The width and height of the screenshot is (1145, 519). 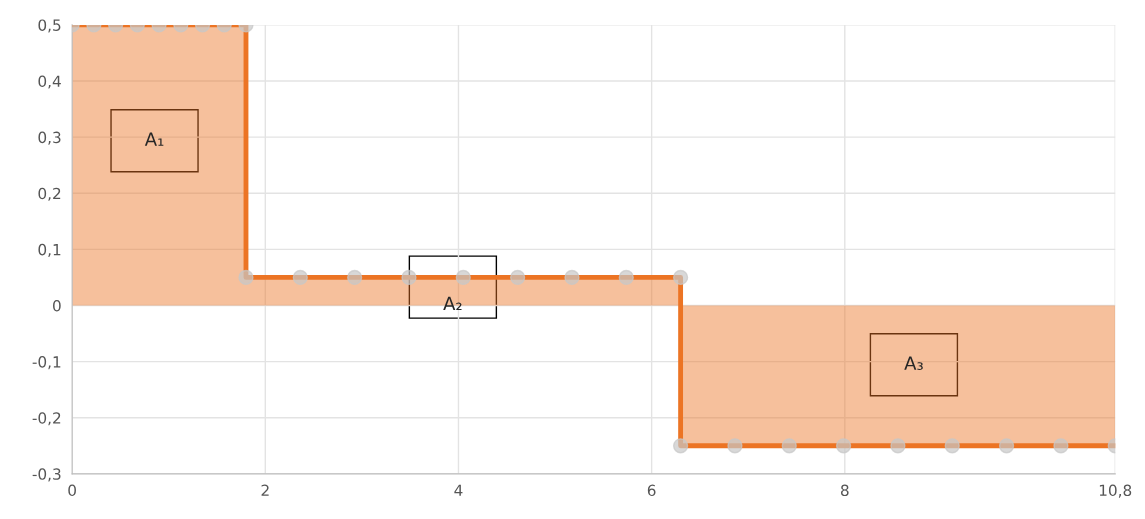 I want to click on x-tick-label: 0, so click(x=72, y=490).